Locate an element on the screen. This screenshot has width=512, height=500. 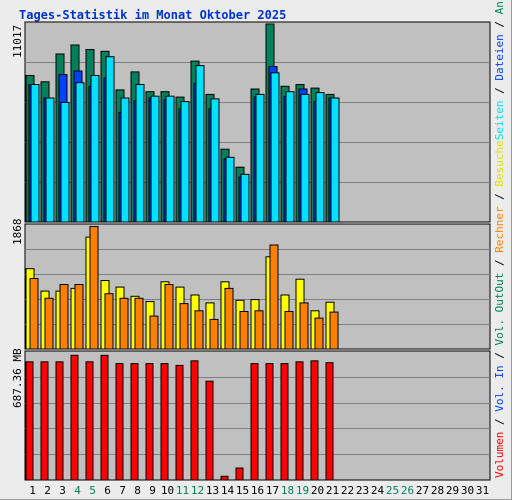
day-label: 11 is located at coordinates (182, 490).